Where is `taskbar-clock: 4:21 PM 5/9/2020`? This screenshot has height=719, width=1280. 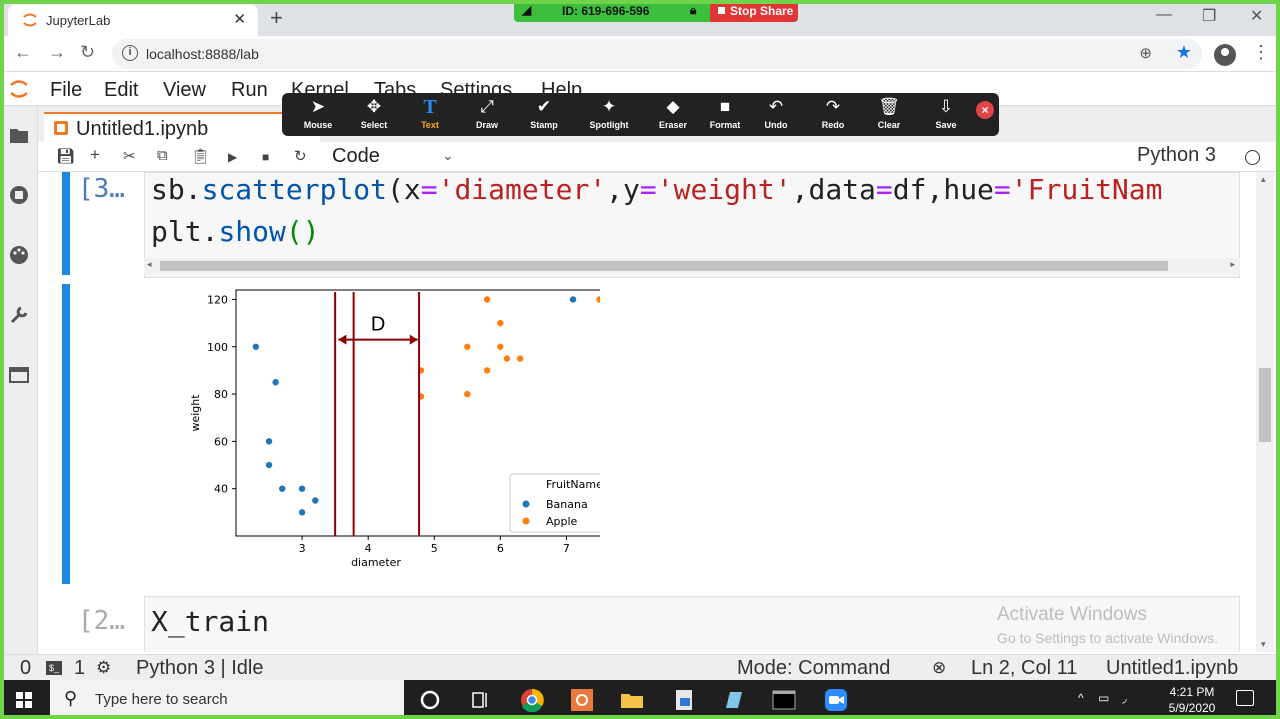
taskbar-clock: 4:21 PM 5/9/2020 is located at coordinates (1192, 700).